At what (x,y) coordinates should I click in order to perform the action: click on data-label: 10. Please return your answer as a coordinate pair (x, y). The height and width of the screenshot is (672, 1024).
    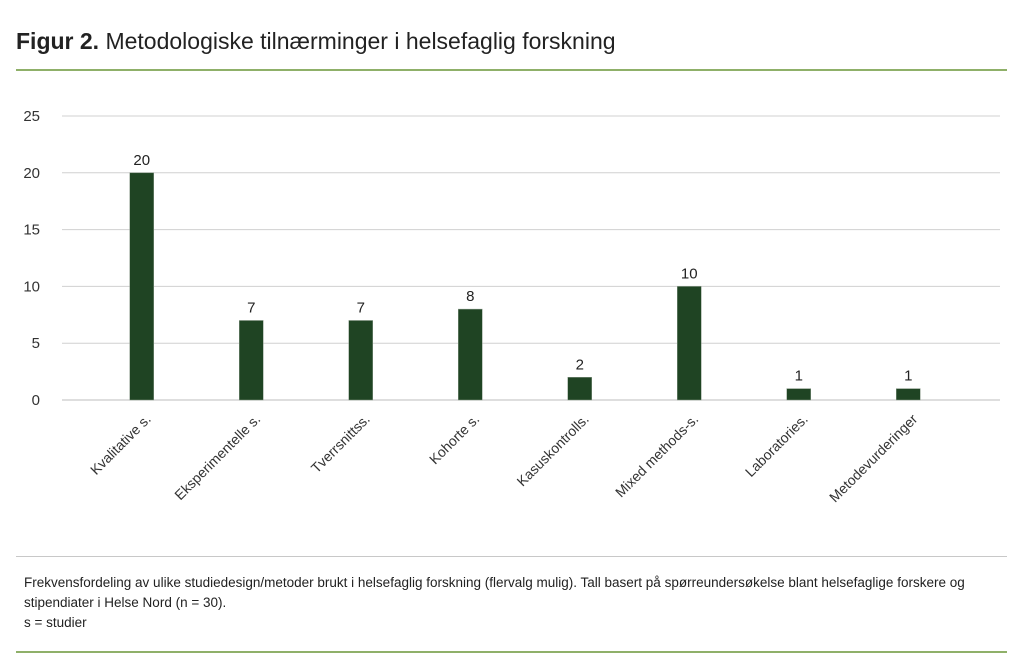
    Looking at the image, I should click on (689, 273).